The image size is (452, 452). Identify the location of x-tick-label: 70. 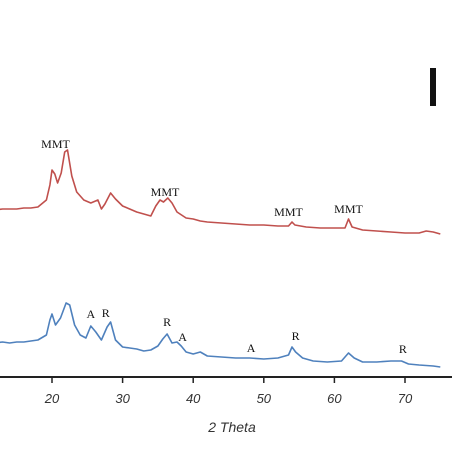
(405, 398).